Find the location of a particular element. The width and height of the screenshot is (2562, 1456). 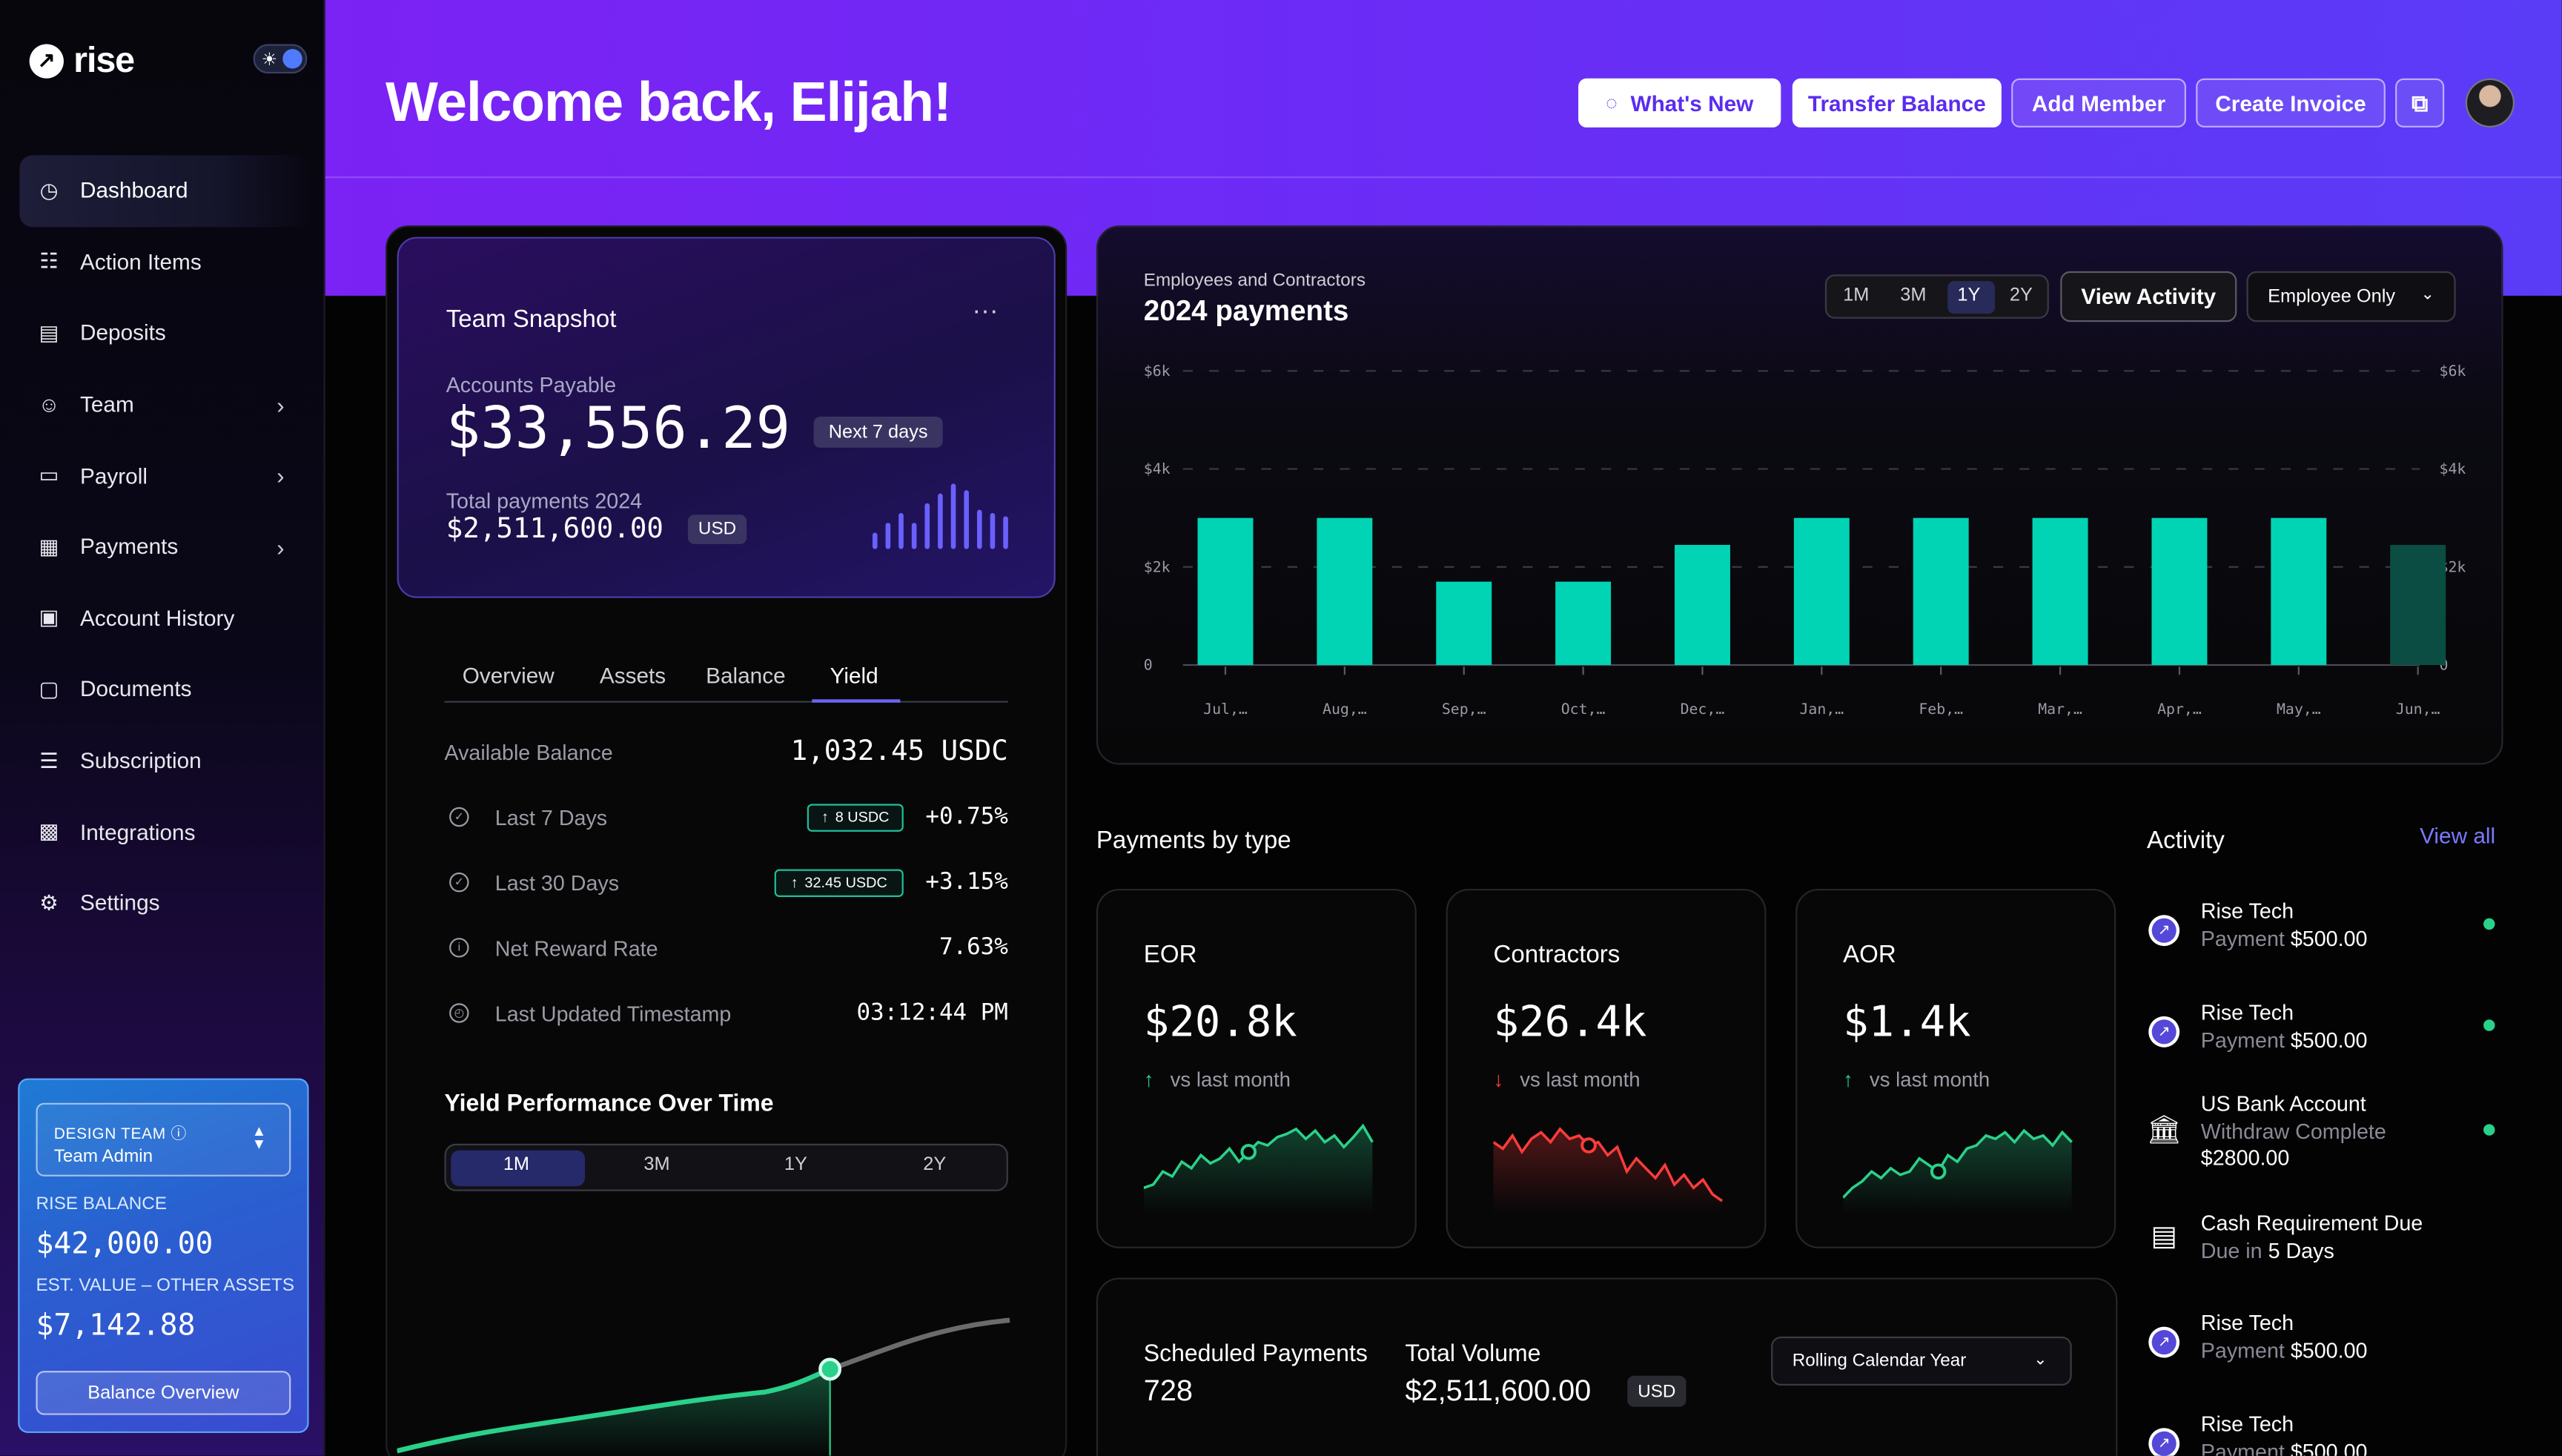

available-balance-value: 1,032.45 USDC is located at coordinates (899, 751).